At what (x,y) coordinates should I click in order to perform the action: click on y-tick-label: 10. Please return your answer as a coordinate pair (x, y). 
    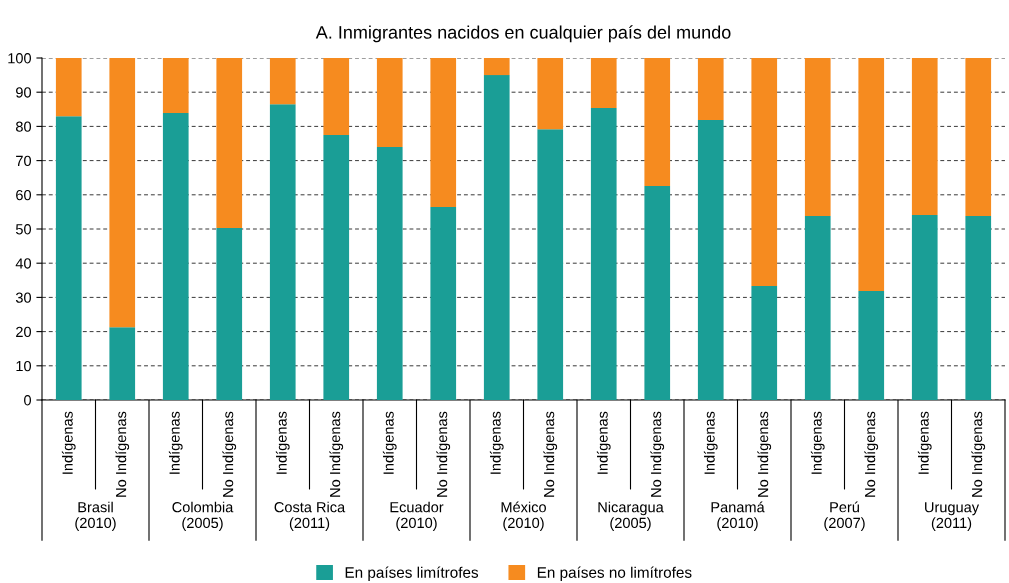
    Looking at the image, I should click on (24, 366).